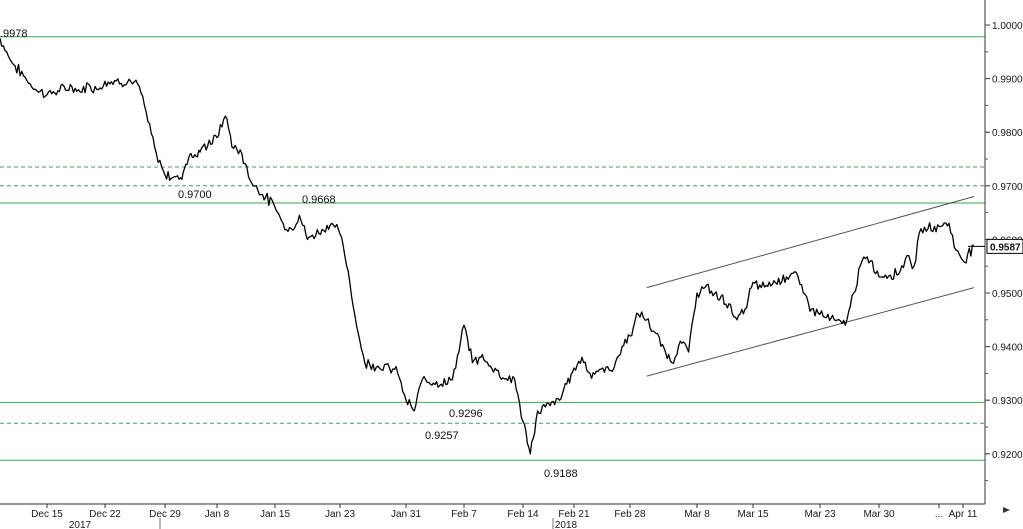 The height and width of the screenshot is (529, 1023). Describe the element at coordinates (963, 514) in the screenshot. I see `x-tick-label-16: Apr 11` at that location.